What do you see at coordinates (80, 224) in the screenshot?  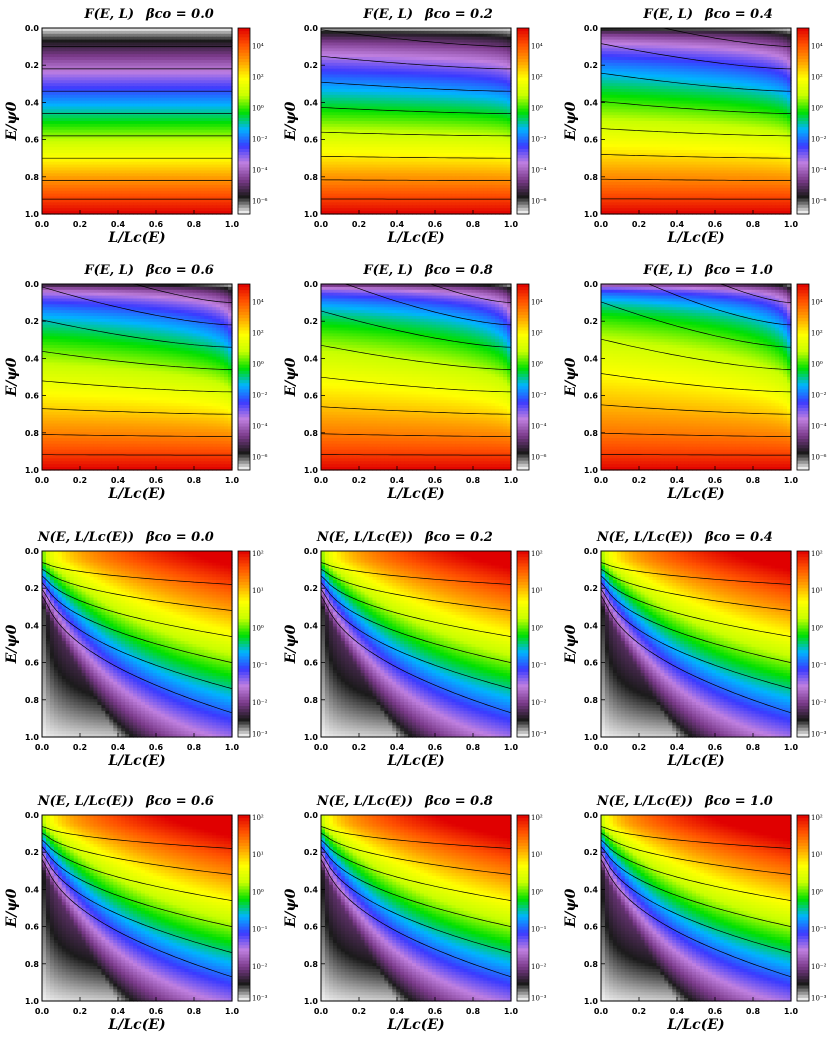 I see `panel-1-xtick-label: 0.2` at bounding box center [80, 224].